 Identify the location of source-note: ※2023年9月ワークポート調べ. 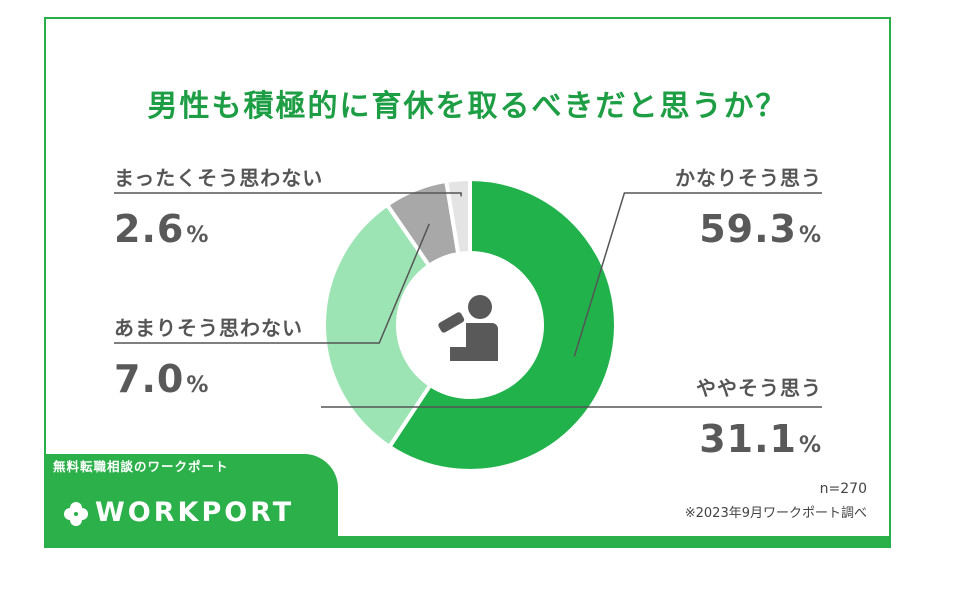
(775, 513).